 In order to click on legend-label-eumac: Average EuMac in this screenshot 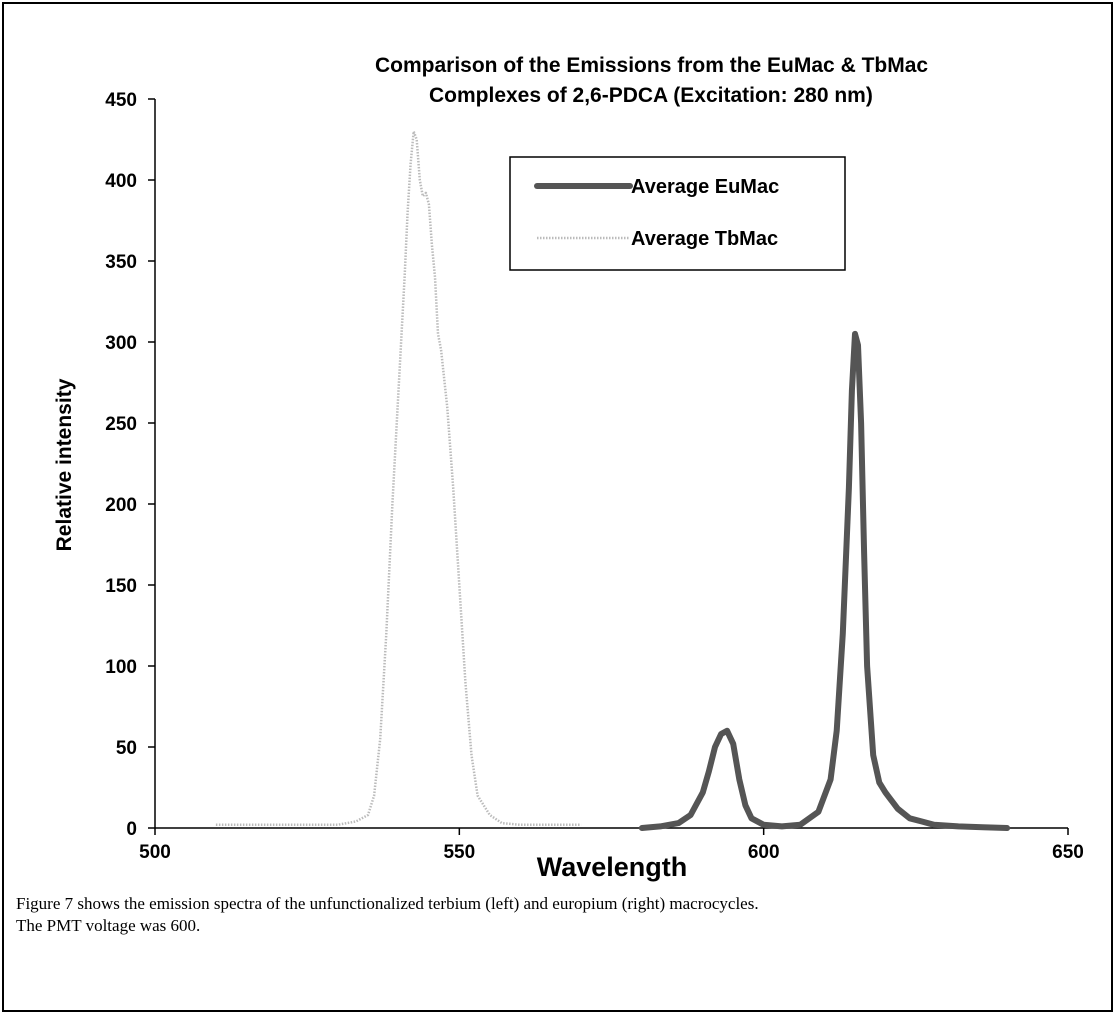, I will do `click(705, 187)`.